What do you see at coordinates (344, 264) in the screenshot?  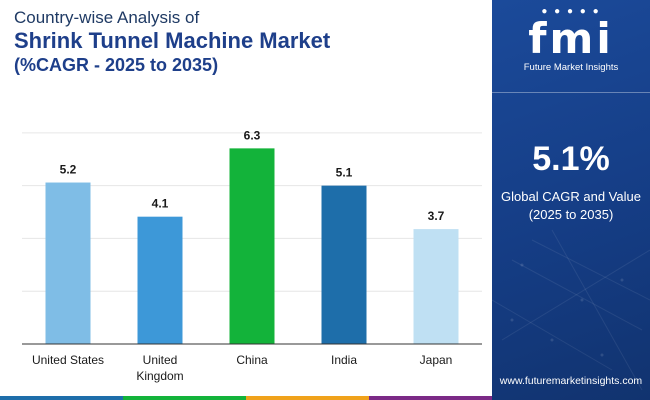 I see `bar-india` at bounding box center [344, 264].